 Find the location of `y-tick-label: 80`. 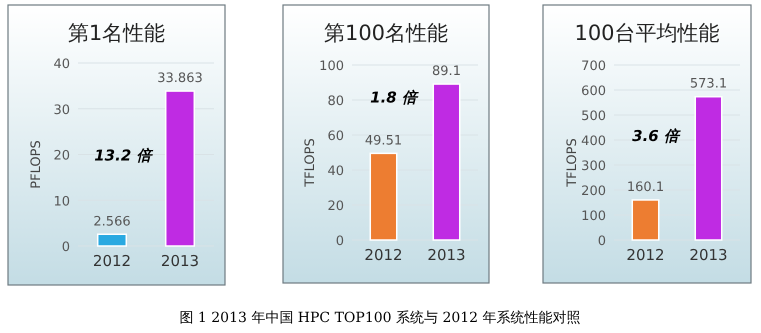

y-tick-label: 80 is located at coordinates (335, 101).